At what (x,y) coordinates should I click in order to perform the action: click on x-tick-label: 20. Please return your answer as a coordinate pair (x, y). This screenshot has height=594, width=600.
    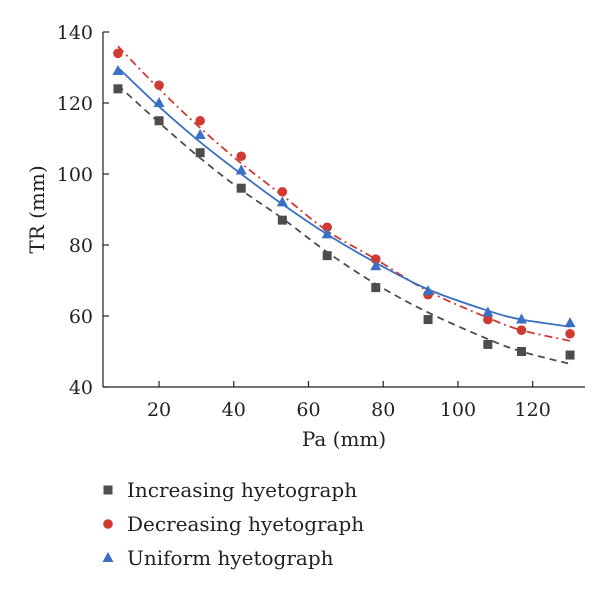
    Looking at the image, I should click on (159, 410).